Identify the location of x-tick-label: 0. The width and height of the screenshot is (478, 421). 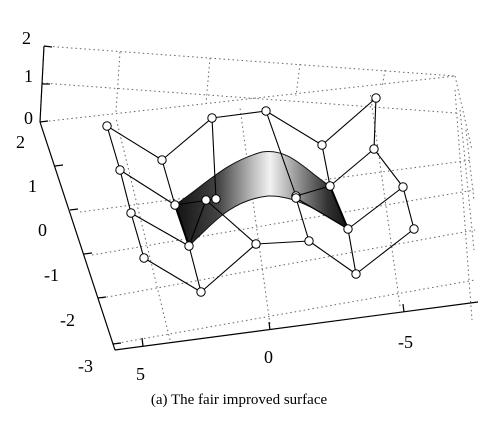
(268, 357).